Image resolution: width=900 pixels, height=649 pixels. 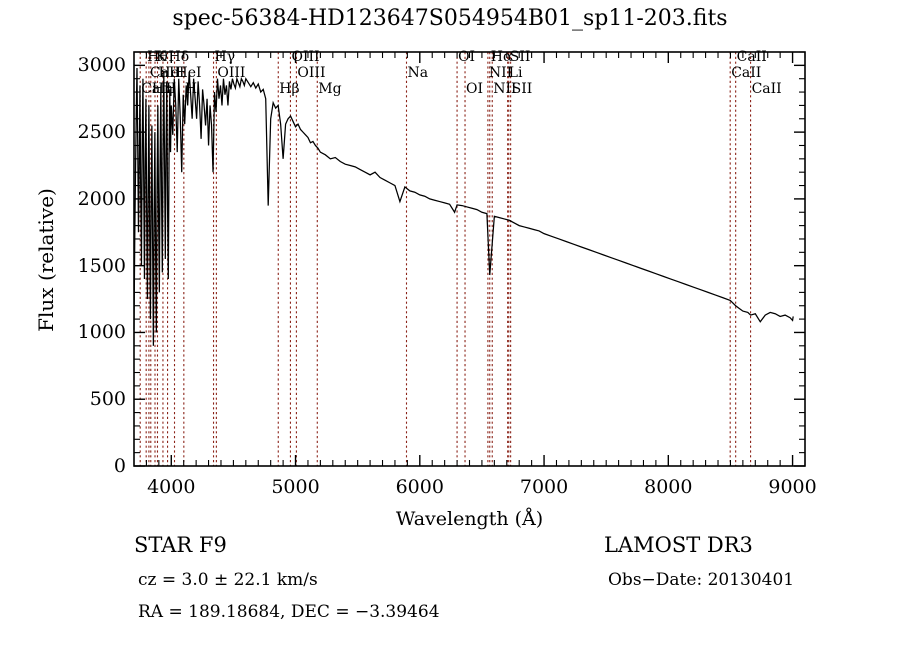 What do you see at coordinates (119, 466) in the screenshot?
I see `y-tick-label: 0` at bounding box center [119, 466].